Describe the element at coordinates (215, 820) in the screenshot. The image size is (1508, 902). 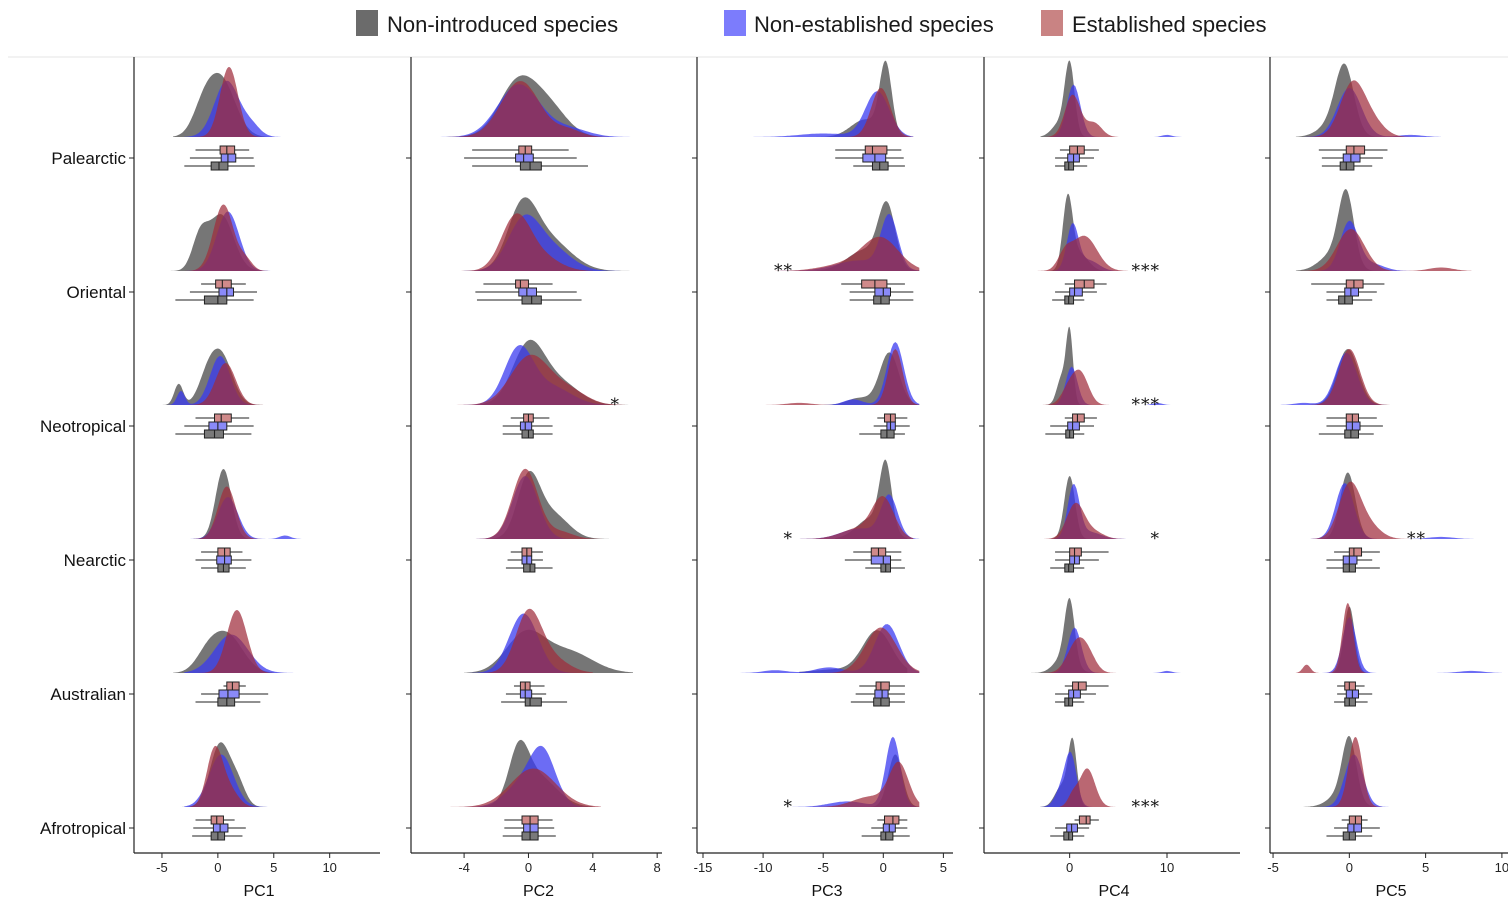
I see `pc1-afrotropical-boxplot-established-species` at that location.